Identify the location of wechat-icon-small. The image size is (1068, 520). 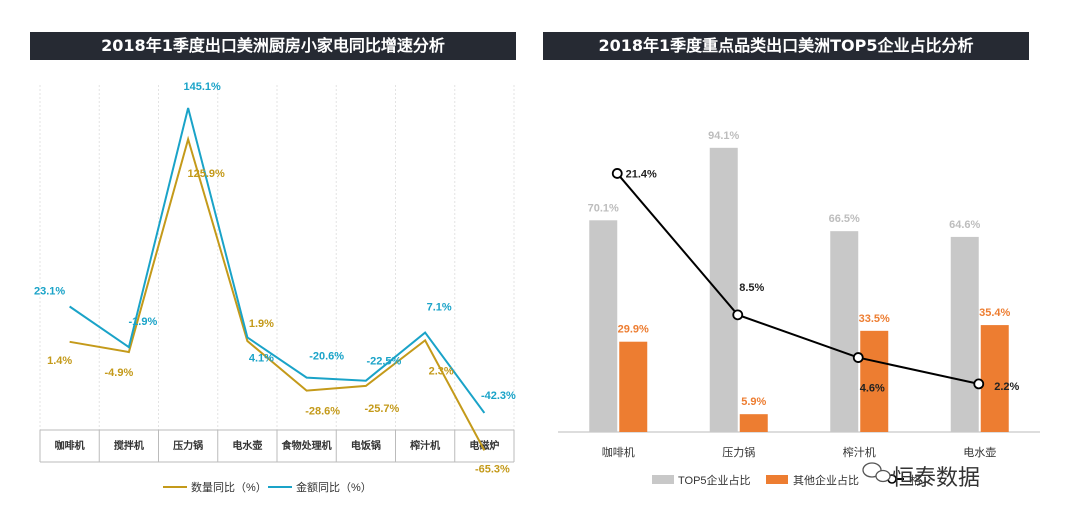
(883, 476).